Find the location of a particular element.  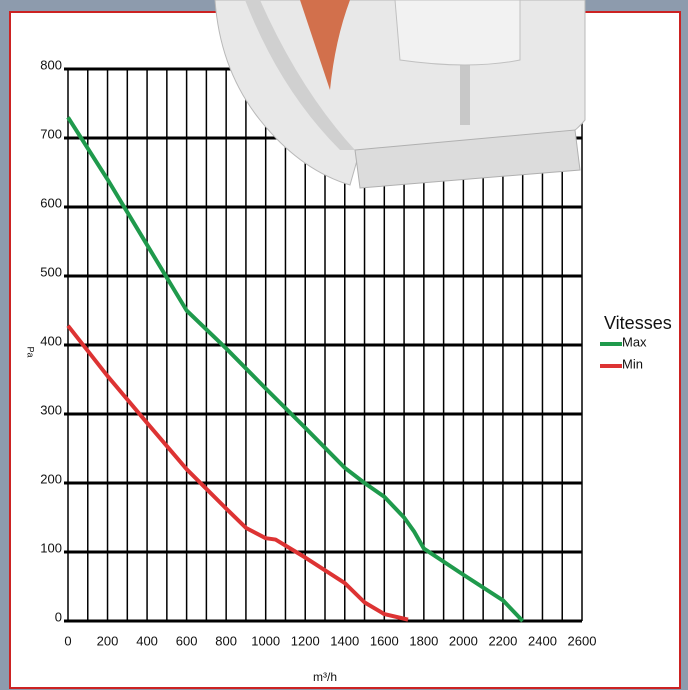

fan-image is located at coordinates (400, 94).